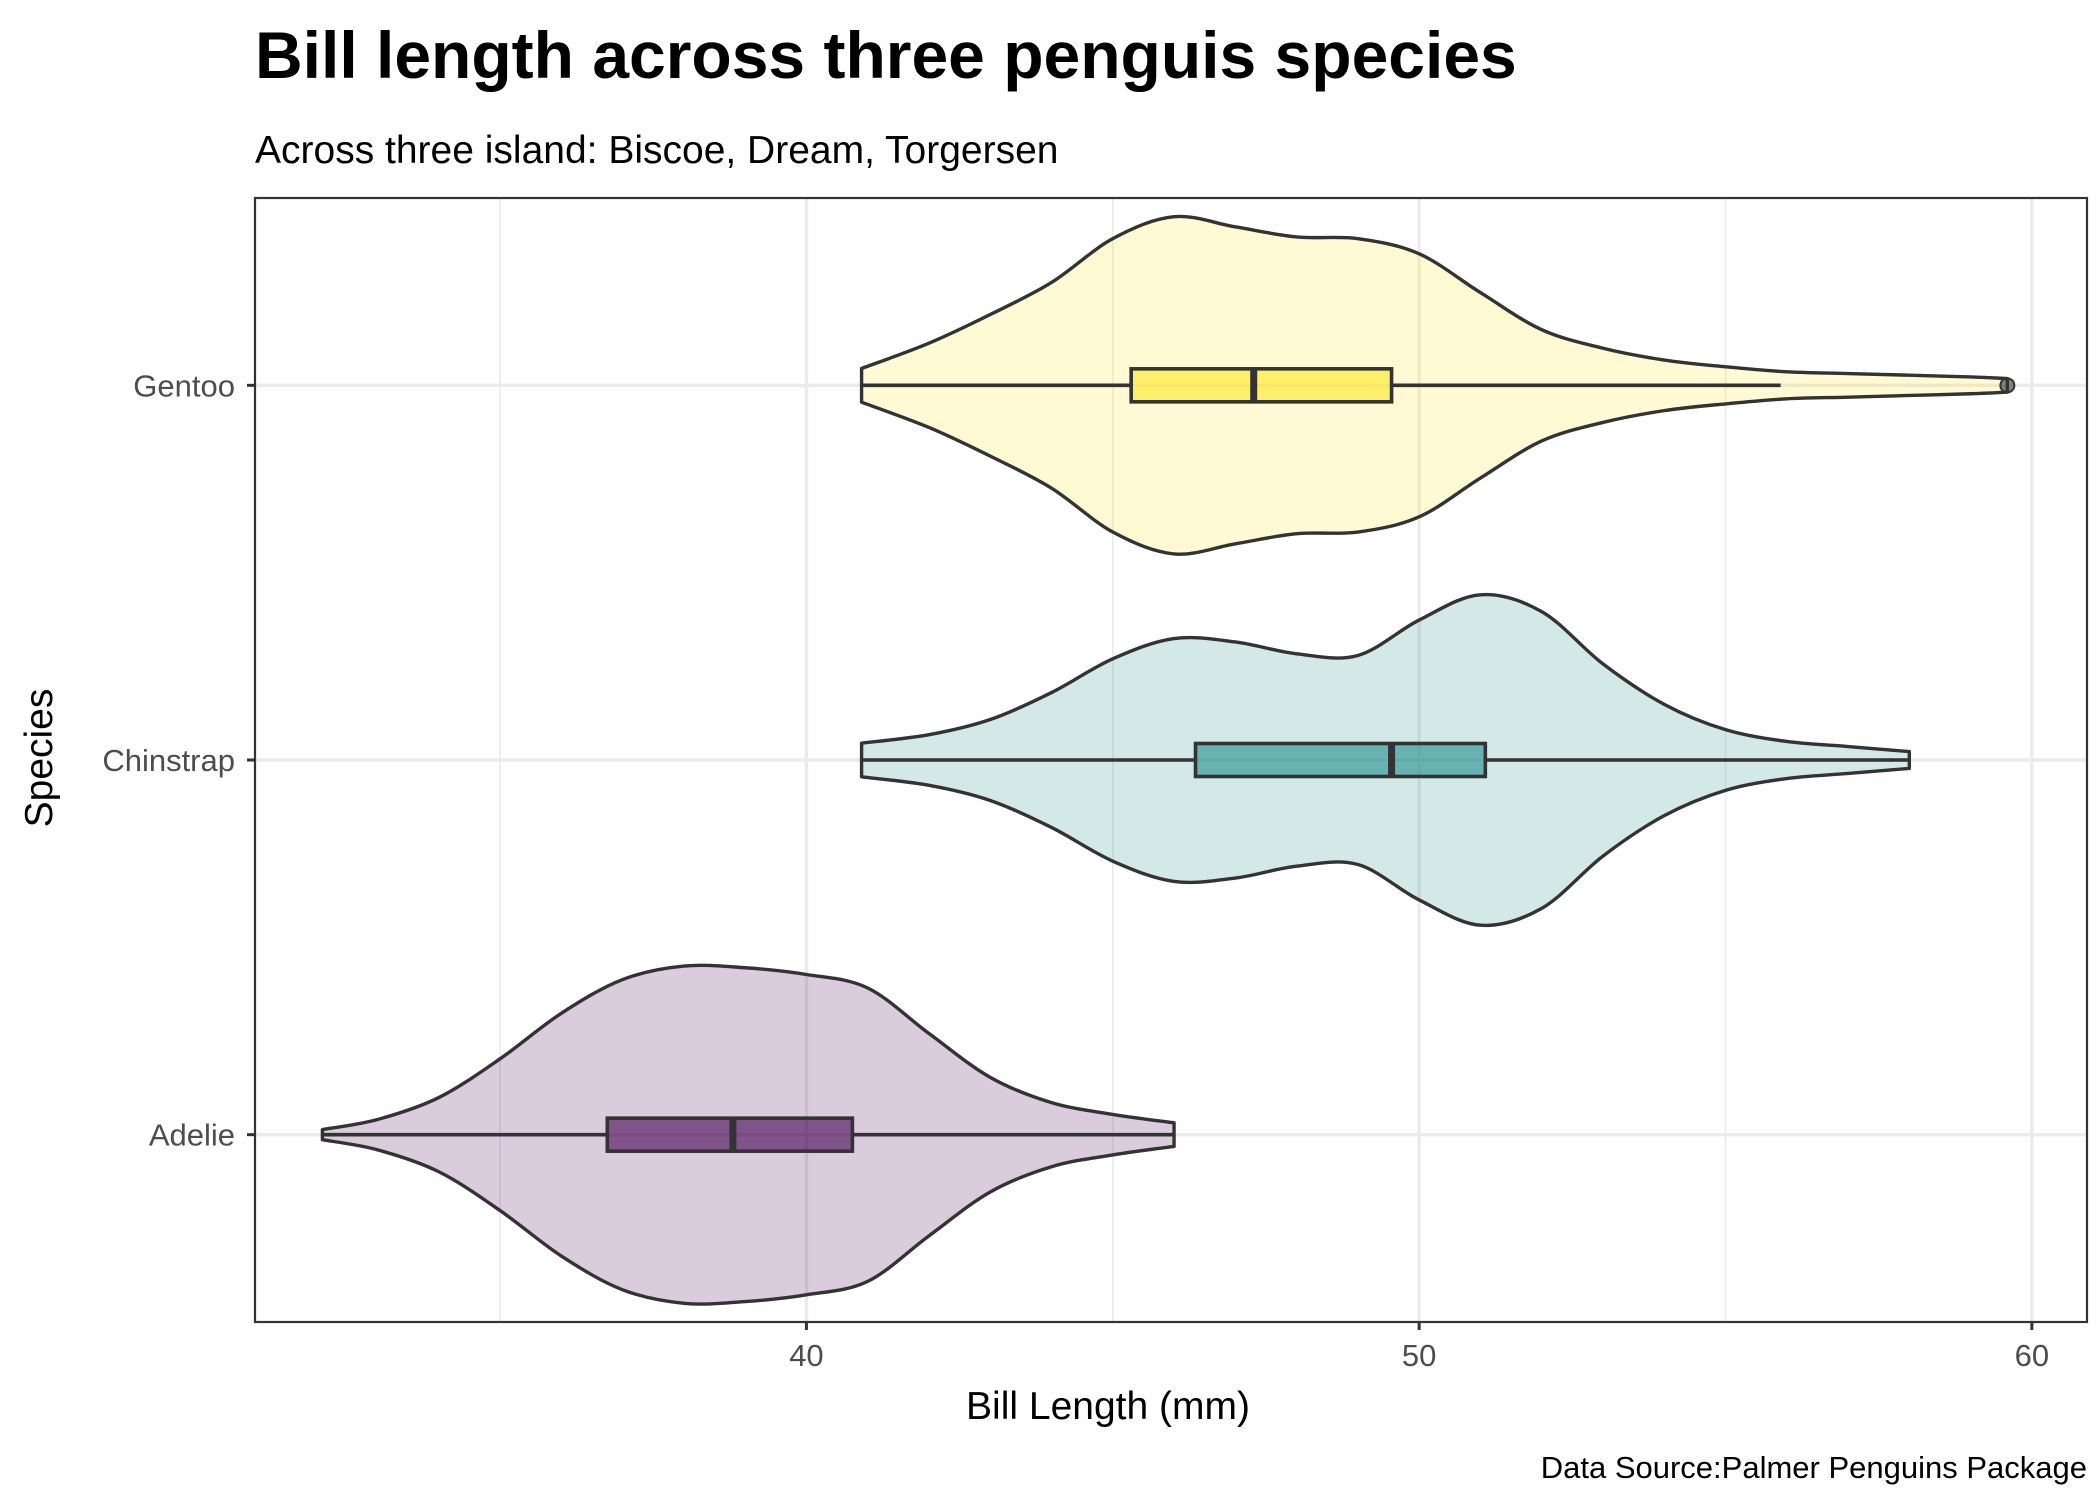 The height and width of the screenshot is (1500, 2100). I want to click on y-tick-label-gentoo: Gentoo, so click(184, 385).